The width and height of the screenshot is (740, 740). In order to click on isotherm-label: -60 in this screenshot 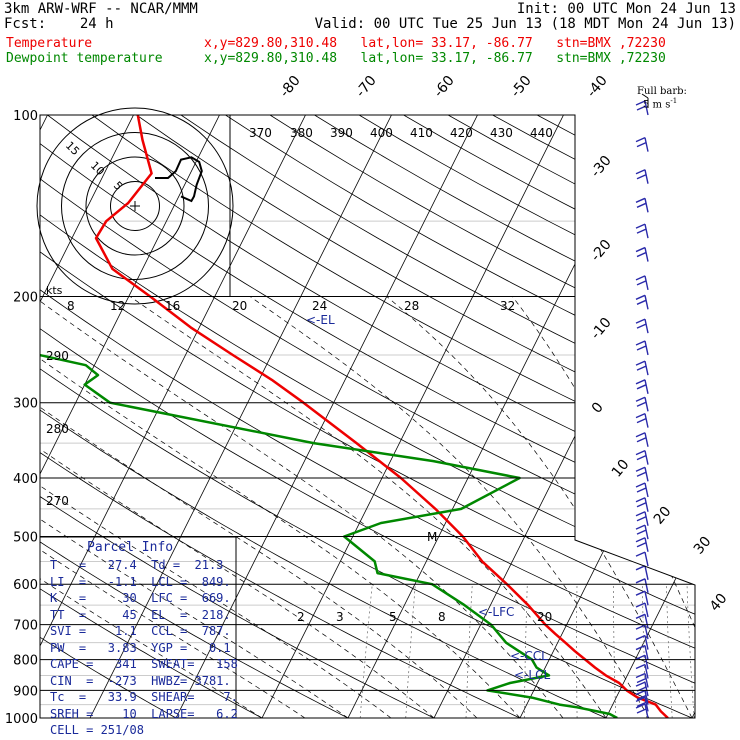, I will do `click(444, 87)`.